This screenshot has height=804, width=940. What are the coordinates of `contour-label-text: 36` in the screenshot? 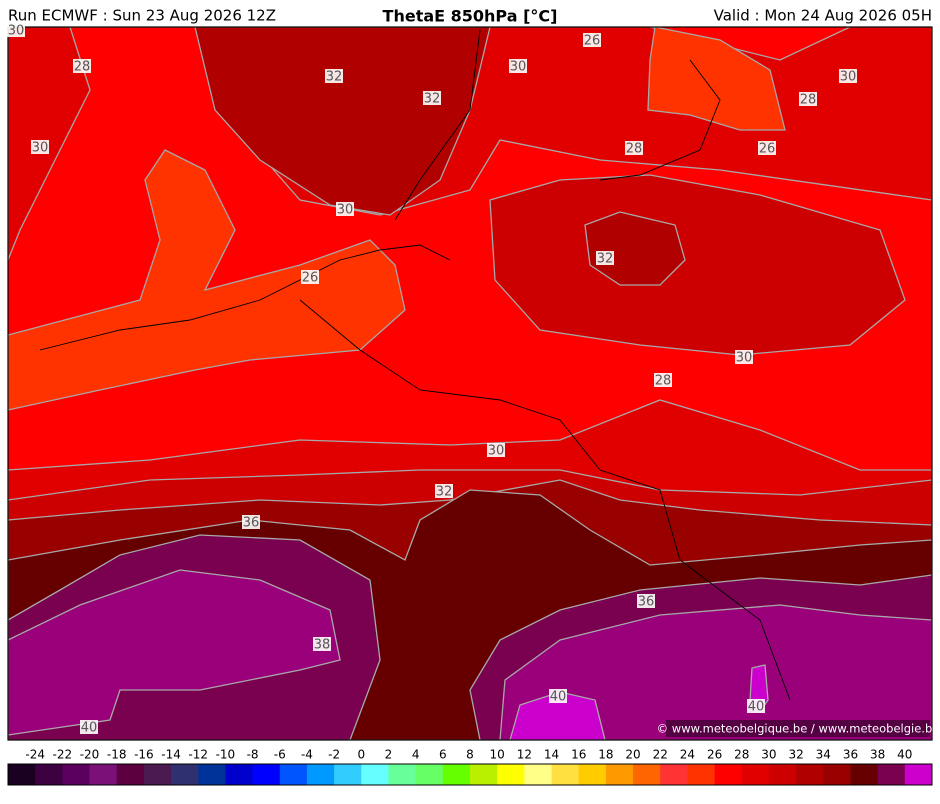 It's located at (251, 523).